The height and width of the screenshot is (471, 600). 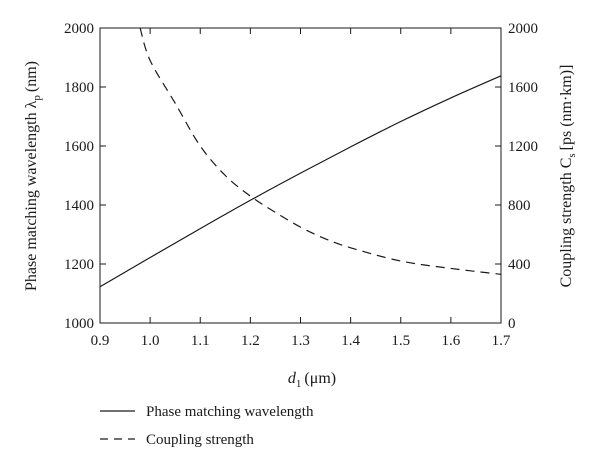 What do you see at coordinates (79, 88) in the screenshot?
I see `left-y-tick-label: 1800` at bounding box center [79, 88].